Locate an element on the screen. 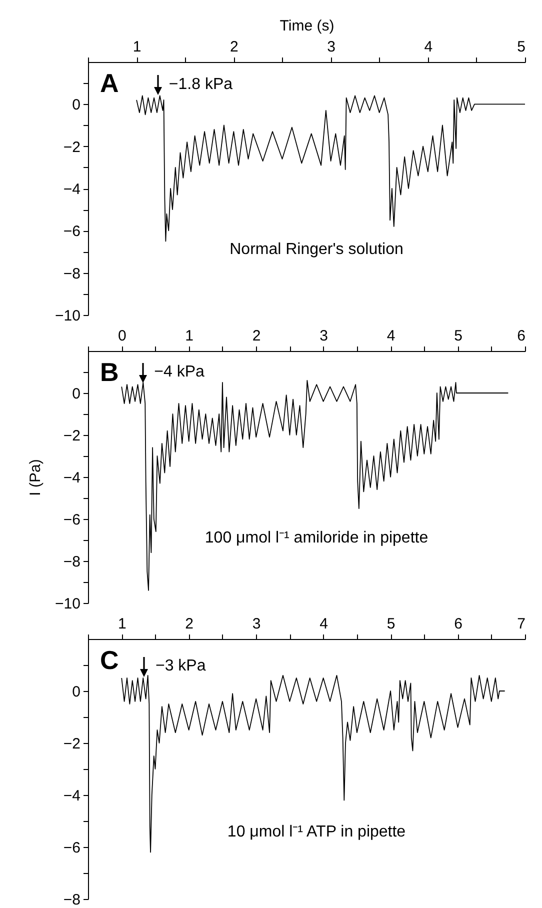  annotation: 10 μmol l⁻¹ ATP in pipette is located at coordinates (316, 831).